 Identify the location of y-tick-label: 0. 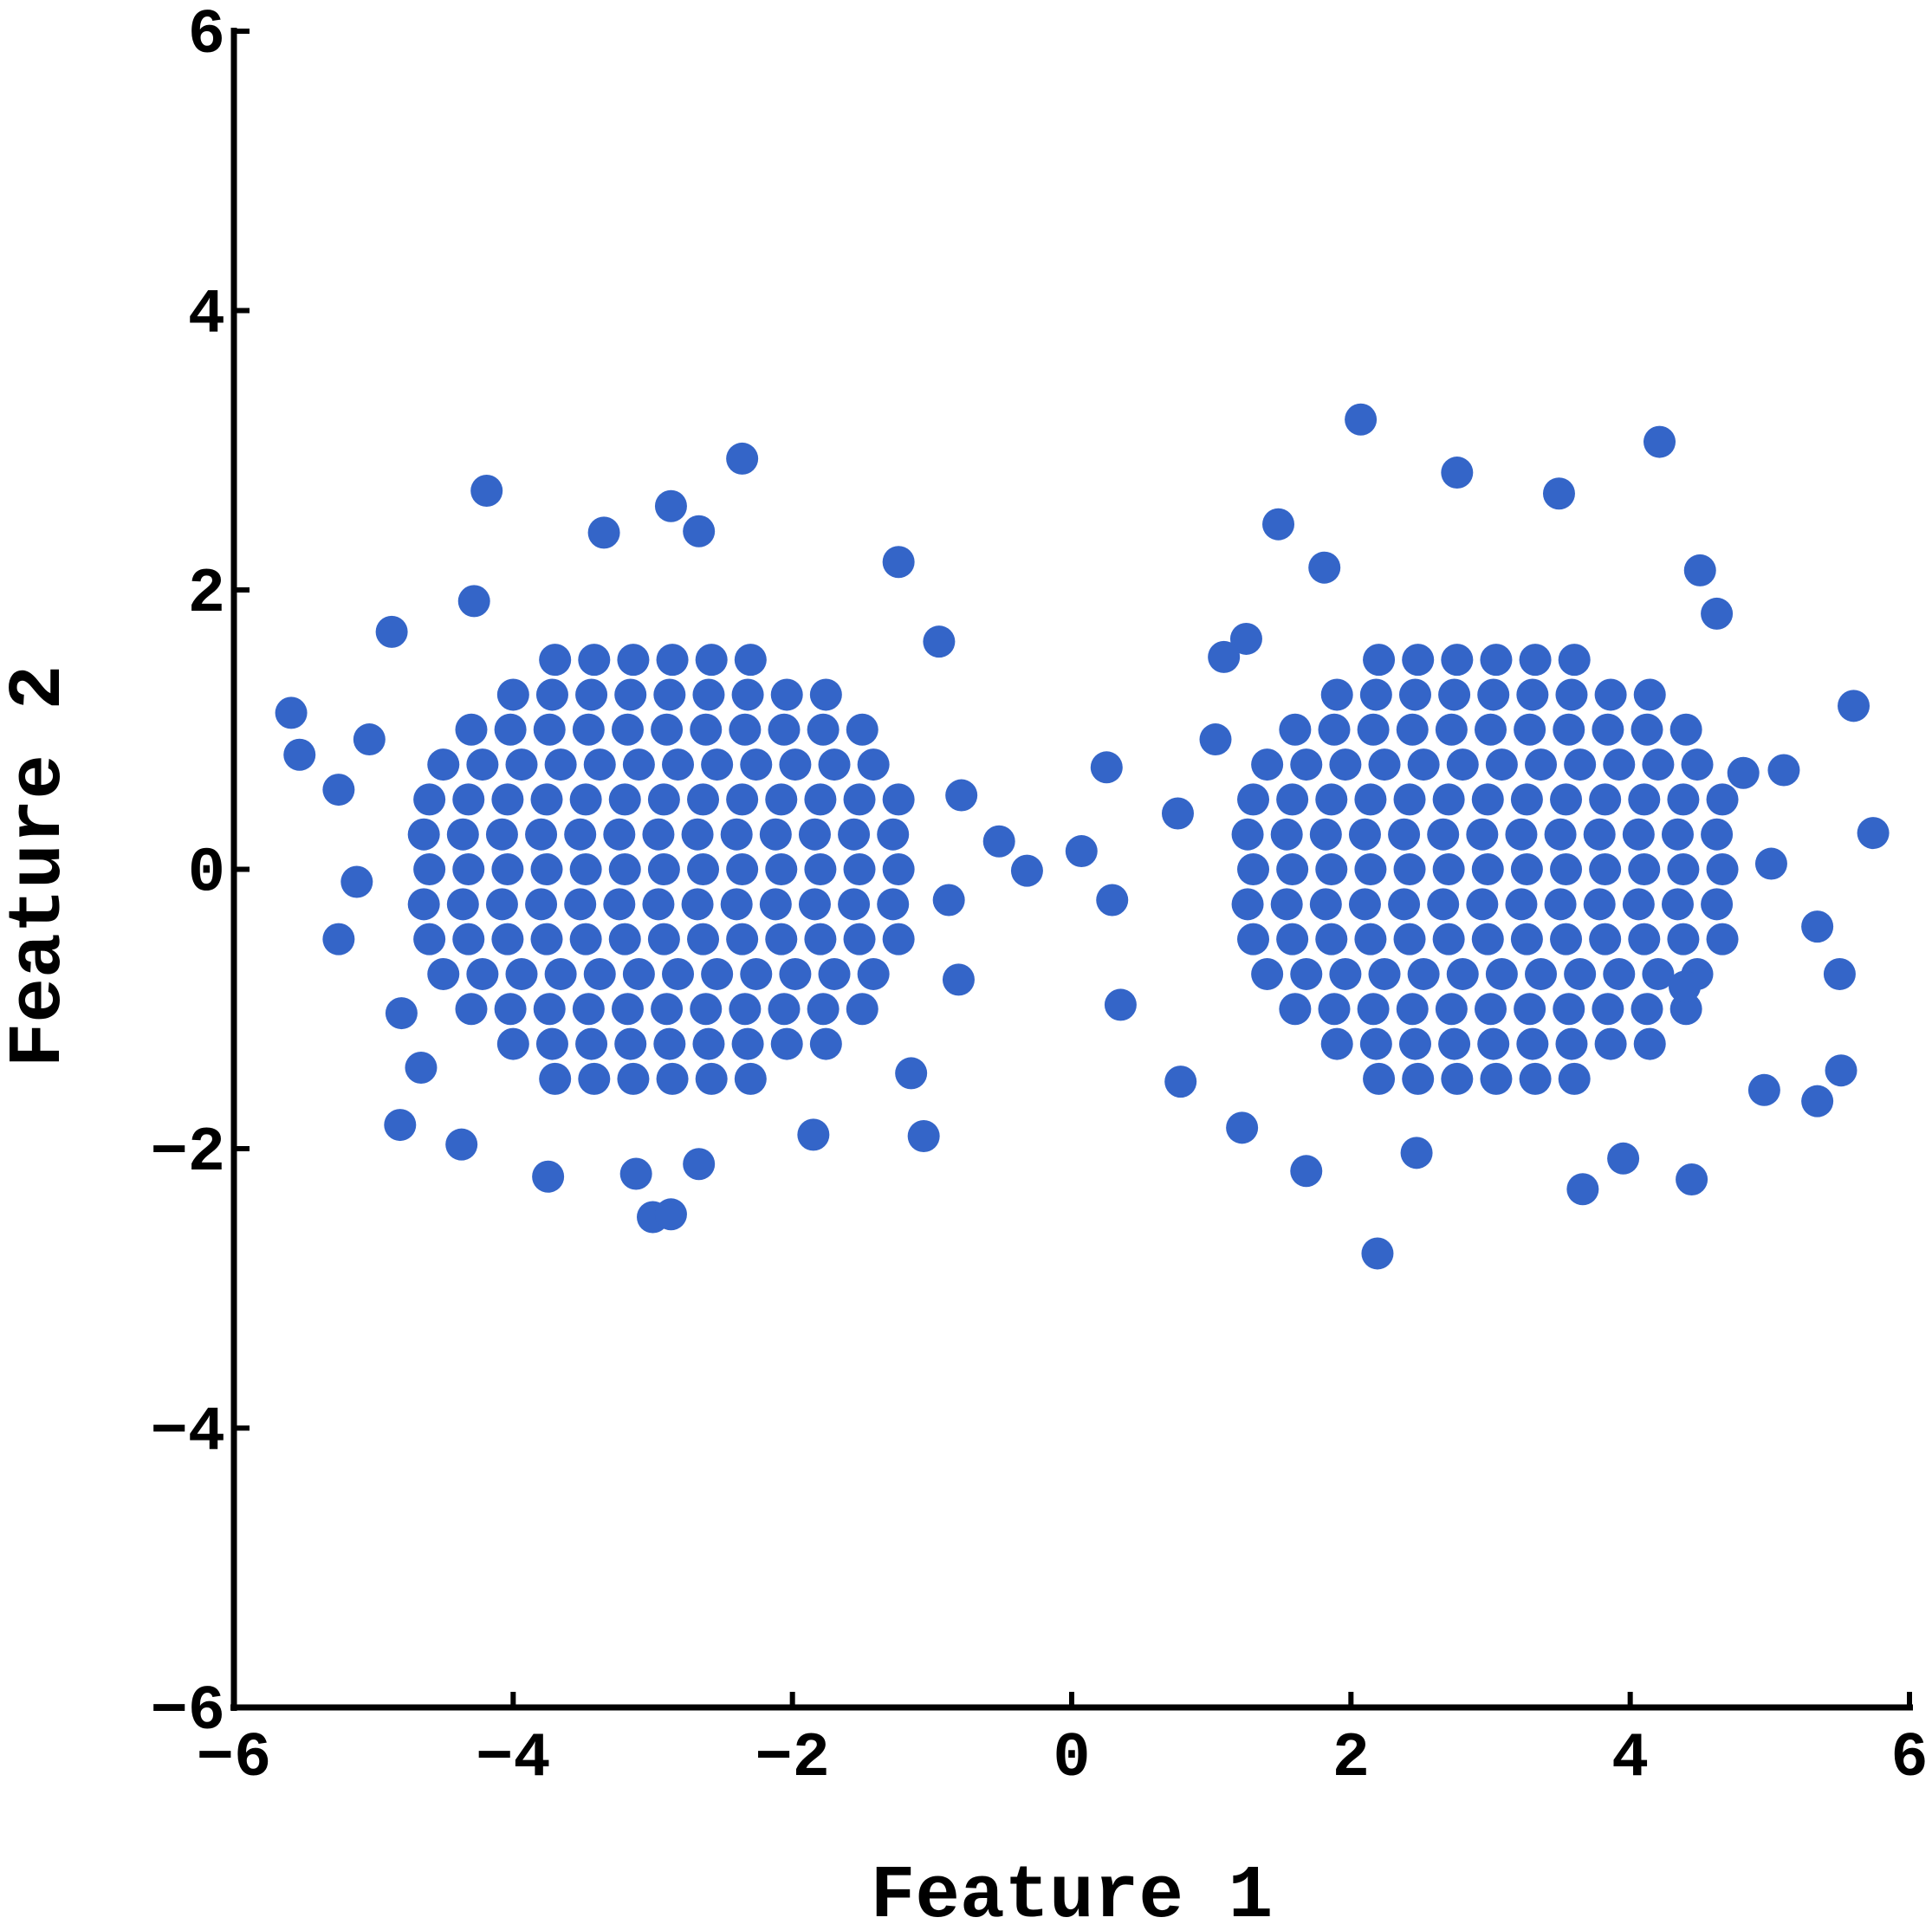
(207, 875).